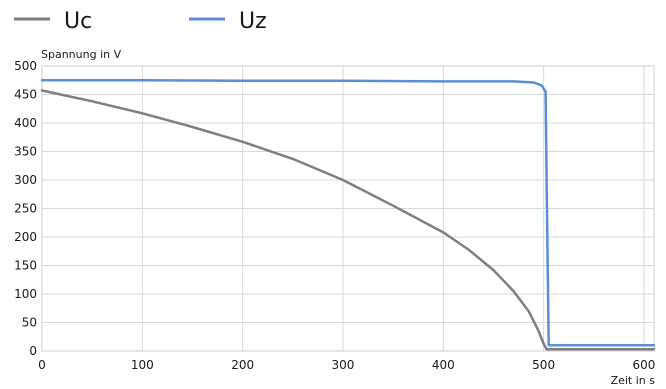 Image resolution: width=666 pixels, height=389 pixels. Describe the element at coordinates (25, 294) in the screenshot. I see `y-tick-label: 100` at that location.